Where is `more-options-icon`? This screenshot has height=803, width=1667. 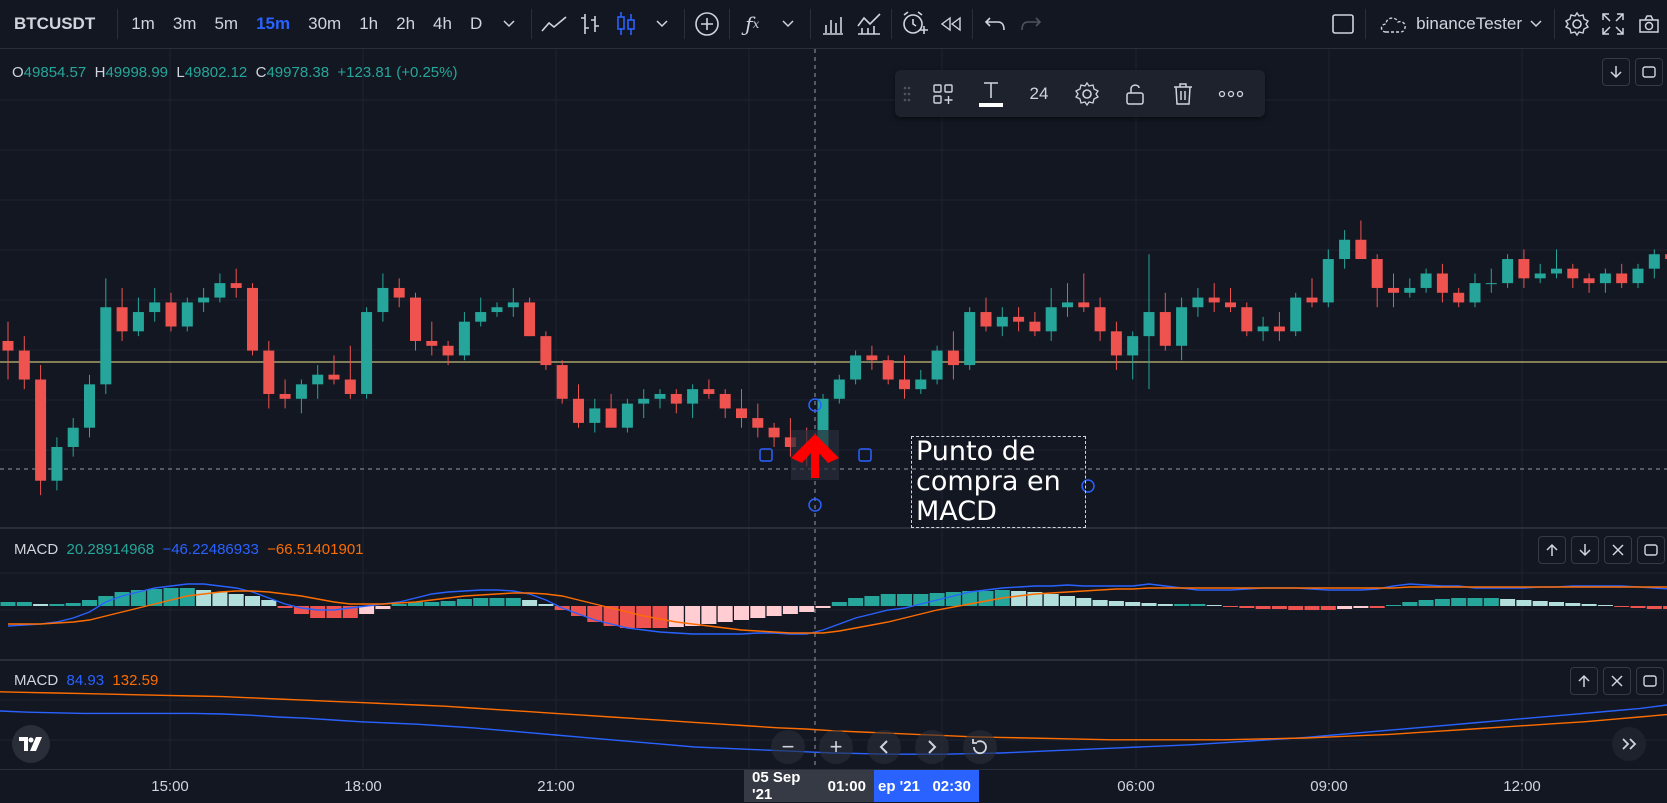 more-options-icon is located at coordinates (1231, 93).